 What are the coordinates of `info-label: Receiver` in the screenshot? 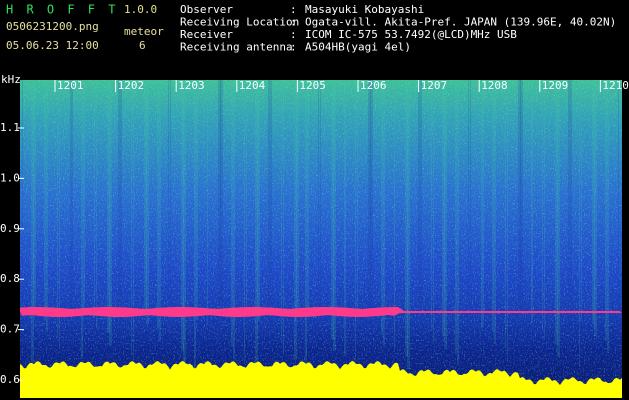 It's located at (206, 34).